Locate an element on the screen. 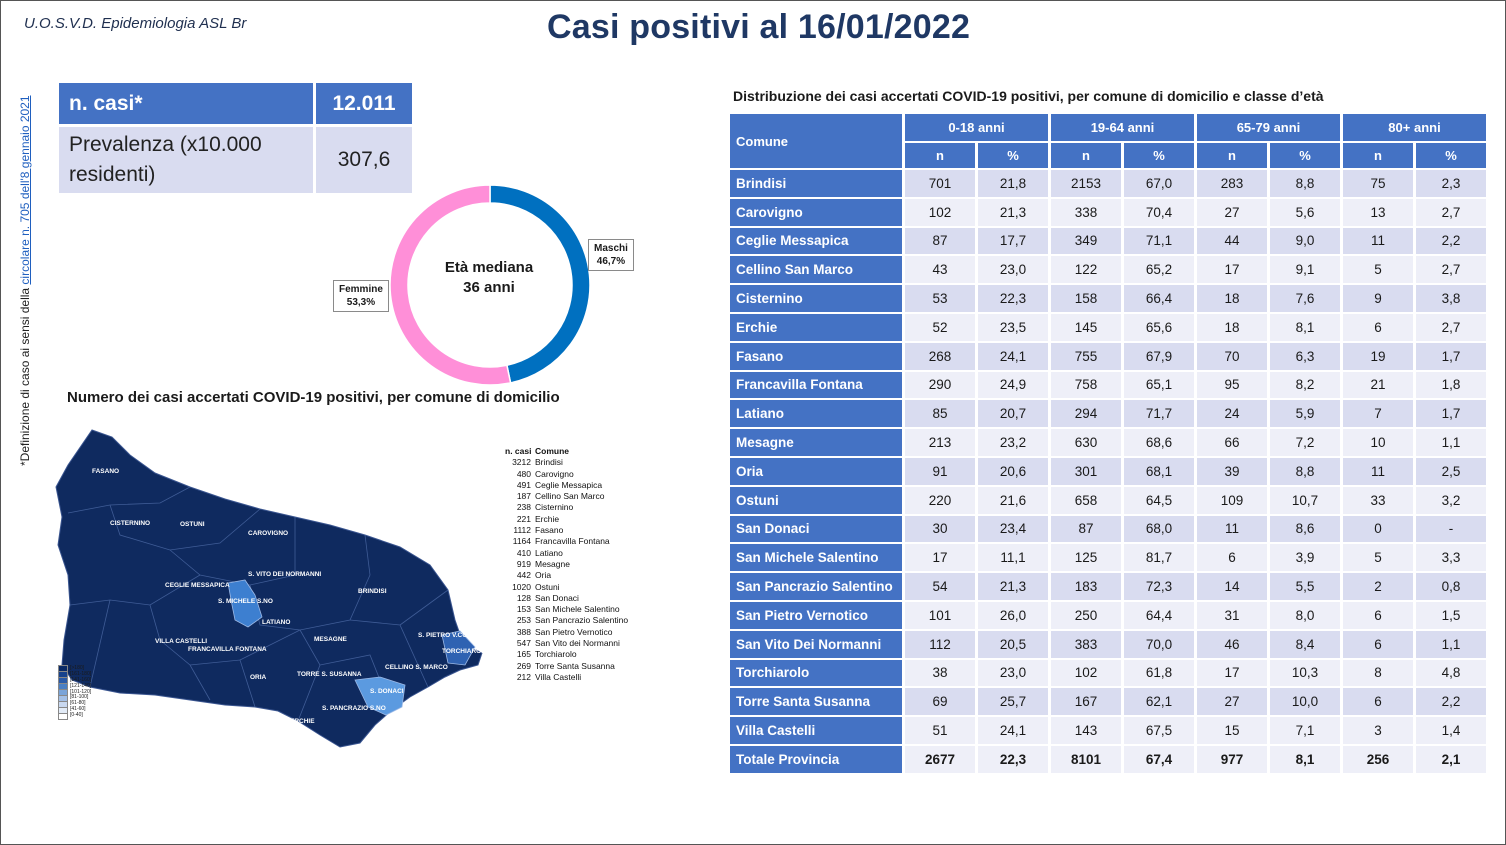 Image resolution: width=1506 pixels, height=845 pixels. table-row: Ostuni 220 21,6 658 64,5 109 10,7 33 3,2 is located at coordinates (1108, 500).